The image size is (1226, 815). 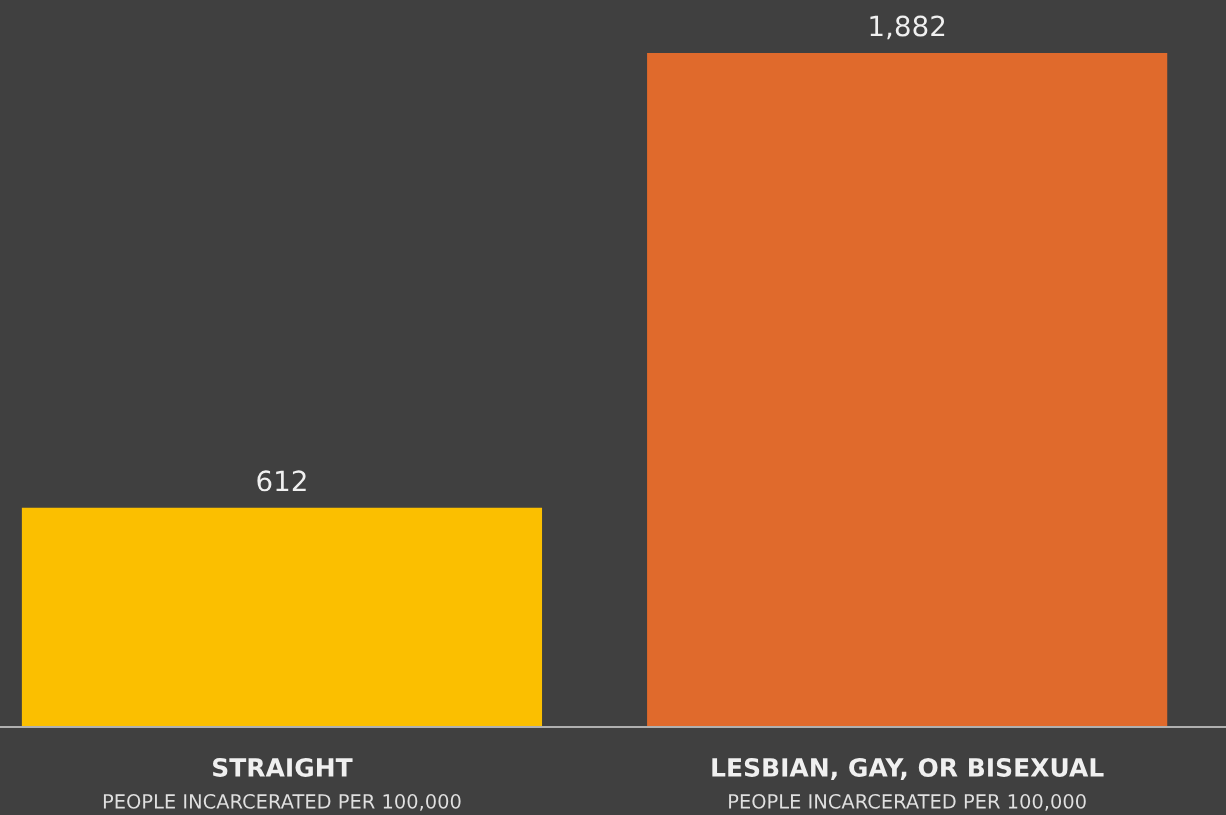 I want to click on data-label: 1,882, so click(x=907, y=27).